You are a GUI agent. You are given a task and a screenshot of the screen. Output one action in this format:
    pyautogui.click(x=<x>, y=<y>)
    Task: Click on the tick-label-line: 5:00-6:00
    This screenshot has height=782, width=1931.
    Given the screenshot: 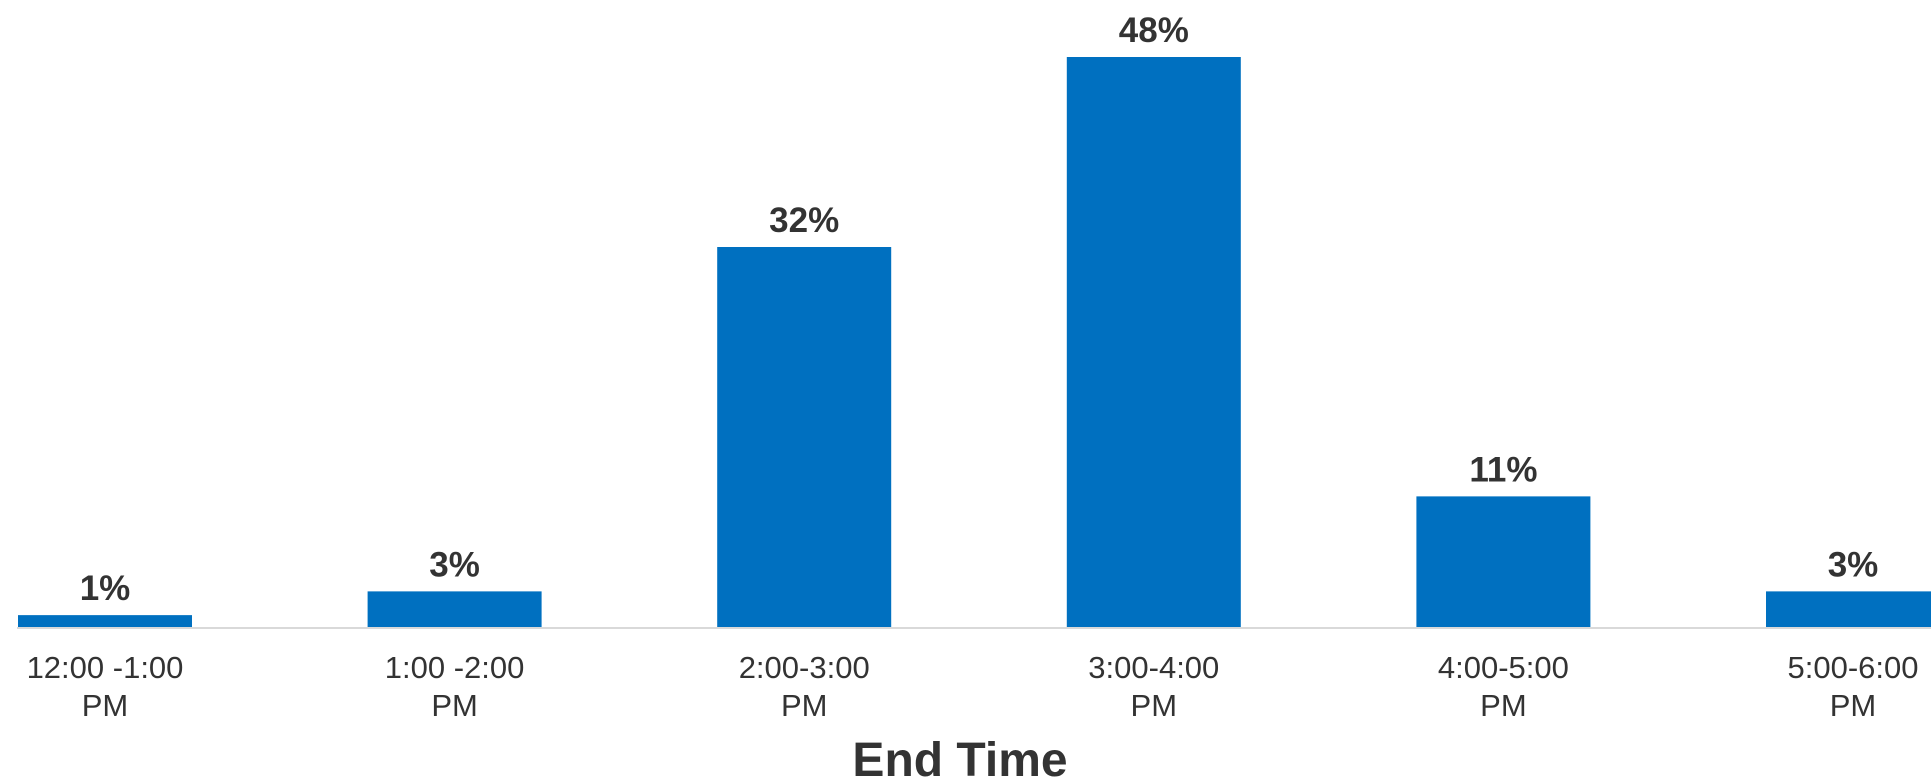 What is the action you would take?
    pyautogui.click(x=1853, y=667)
    